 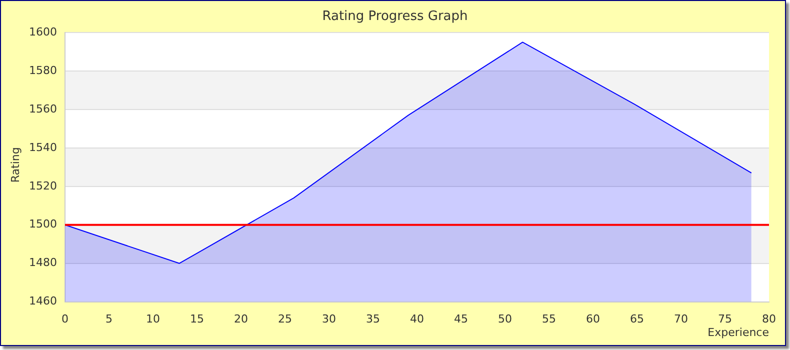 I want to click on x-tick-label: 0, so click(x=64, y=319).